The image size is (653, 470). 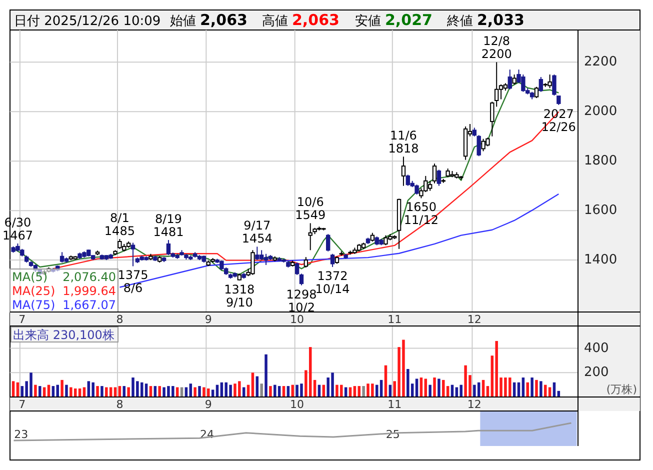 I want to click on chart-title: 日付 2025/12/26 10:09, so click(x=87, y=21).